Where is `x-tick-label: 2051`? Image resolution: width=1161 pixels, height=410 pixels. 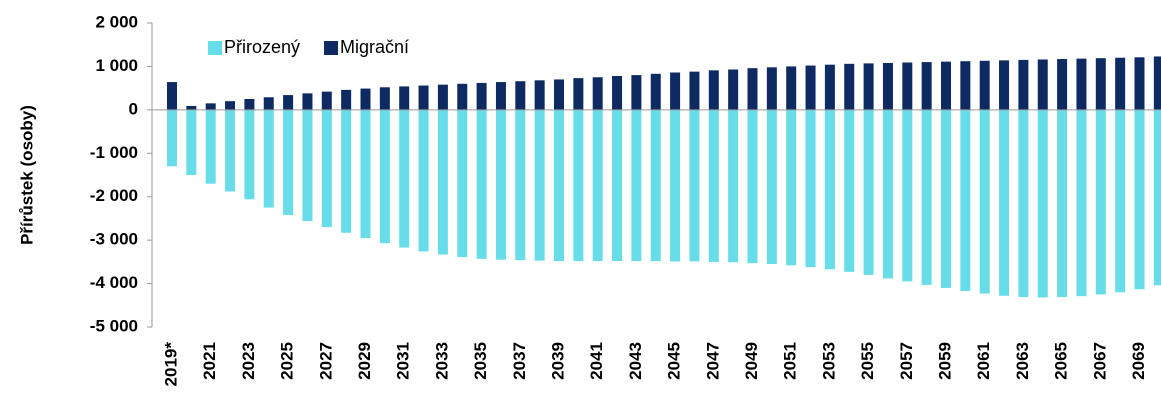
x-tick-label: 2051 is located at coordinates (790, 361).